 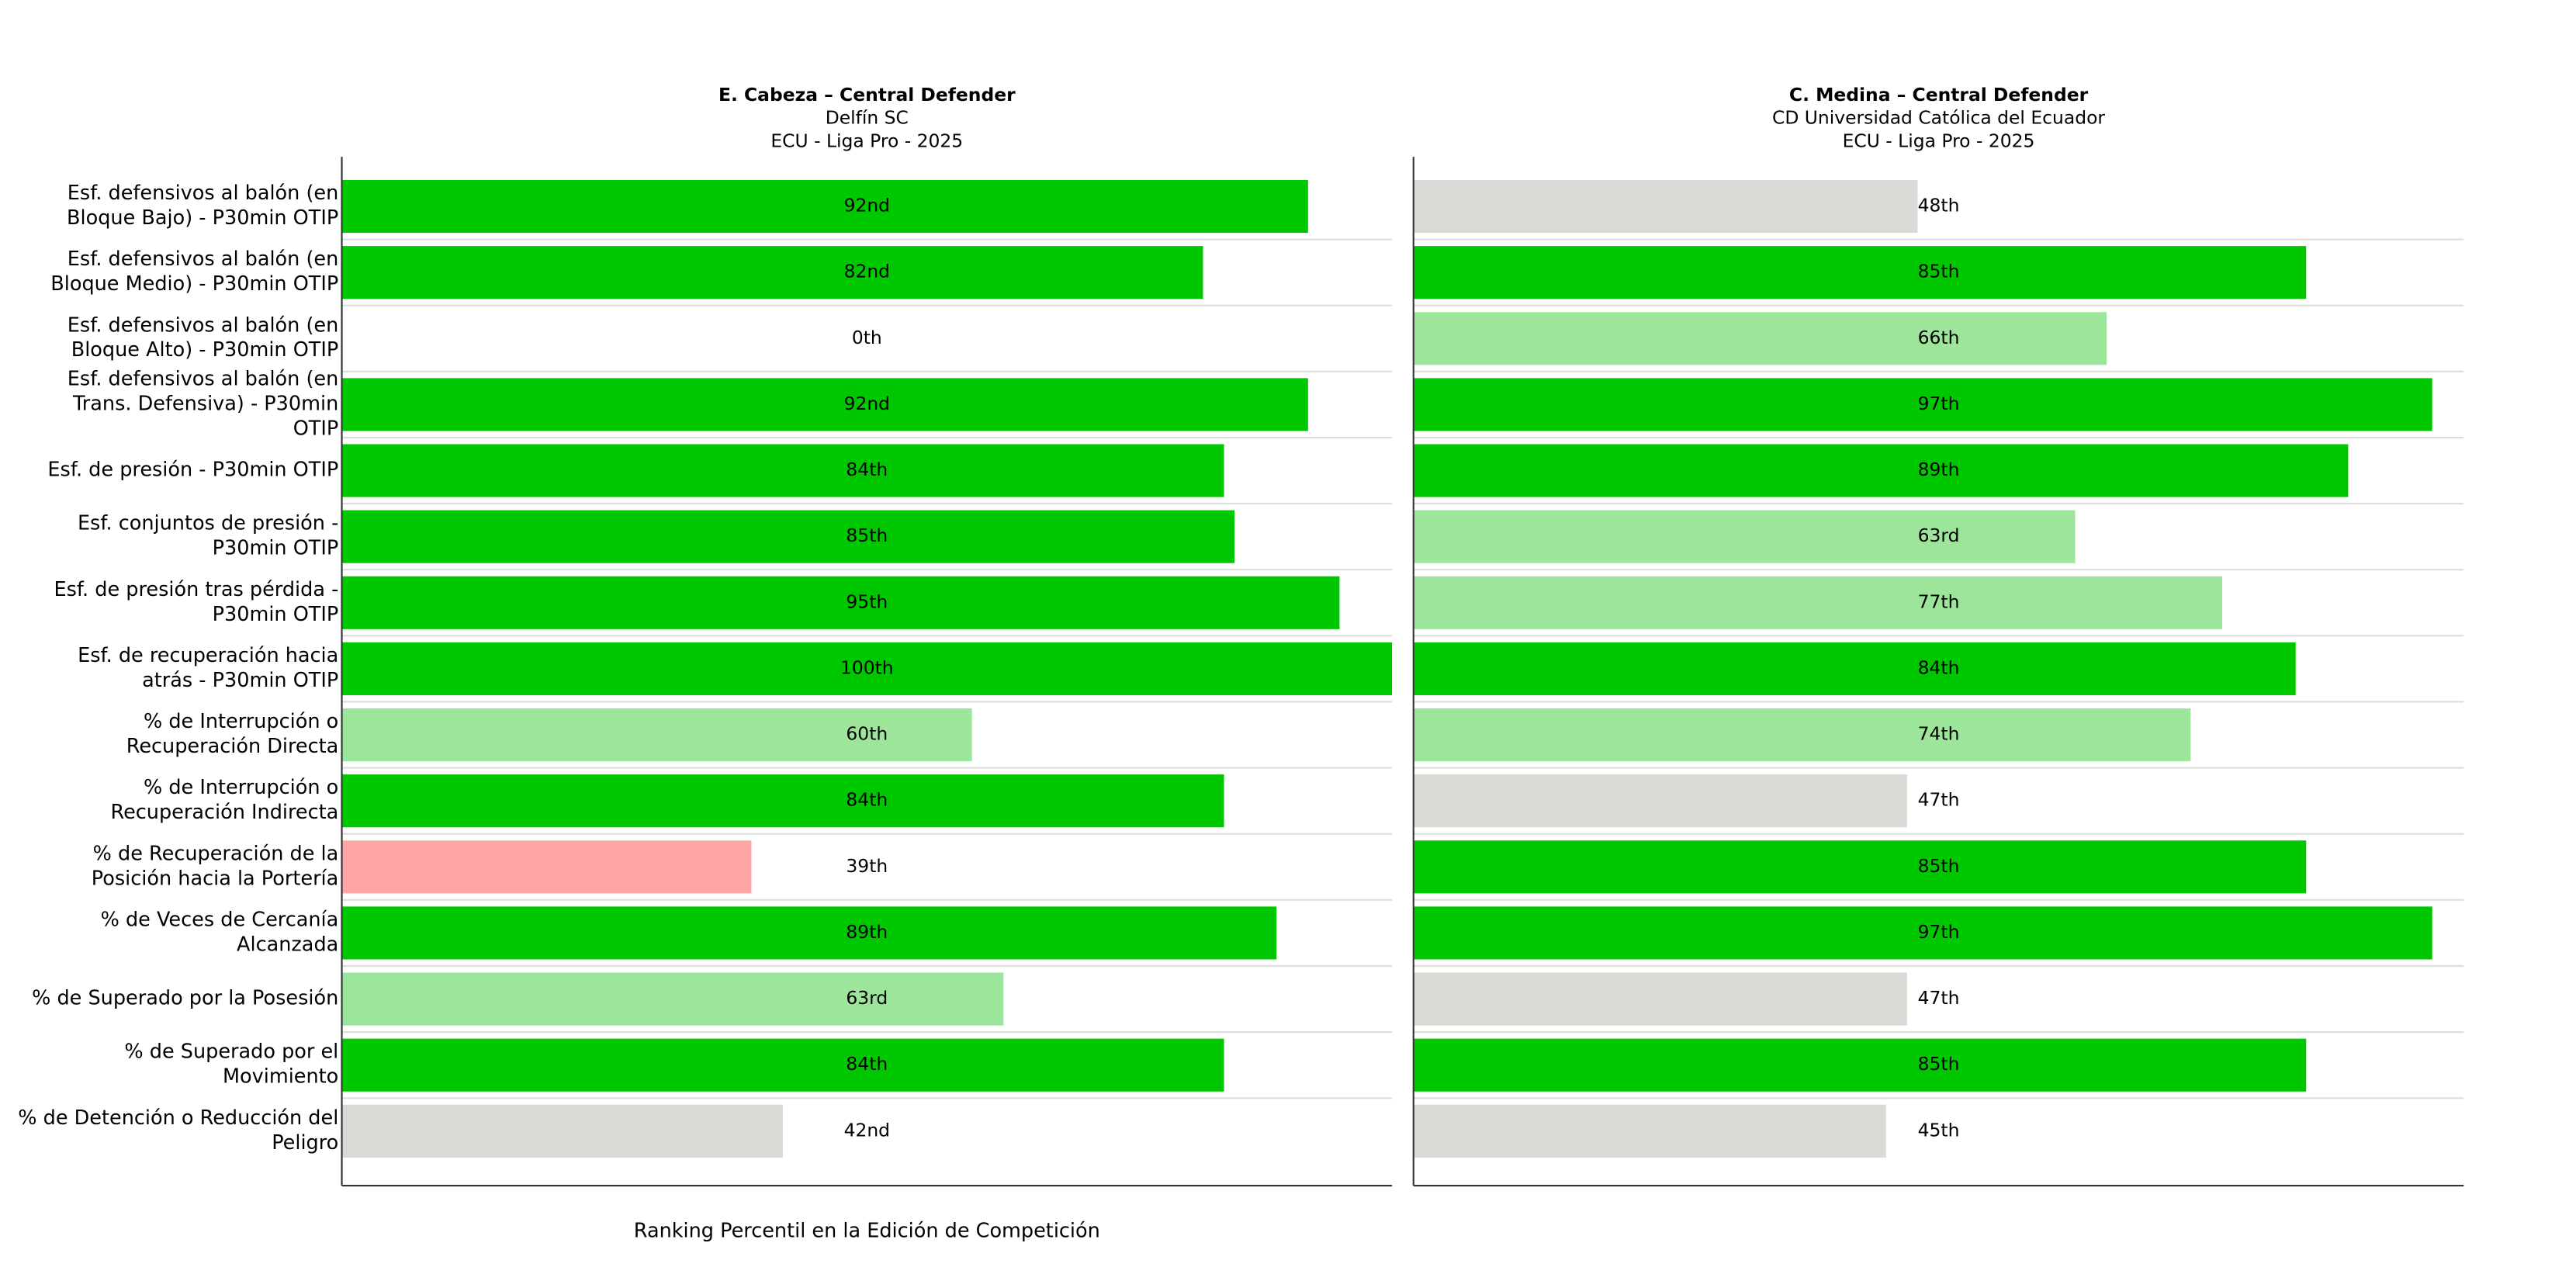 I want to click on value-label: 82nd, so click(x=867, y=271).